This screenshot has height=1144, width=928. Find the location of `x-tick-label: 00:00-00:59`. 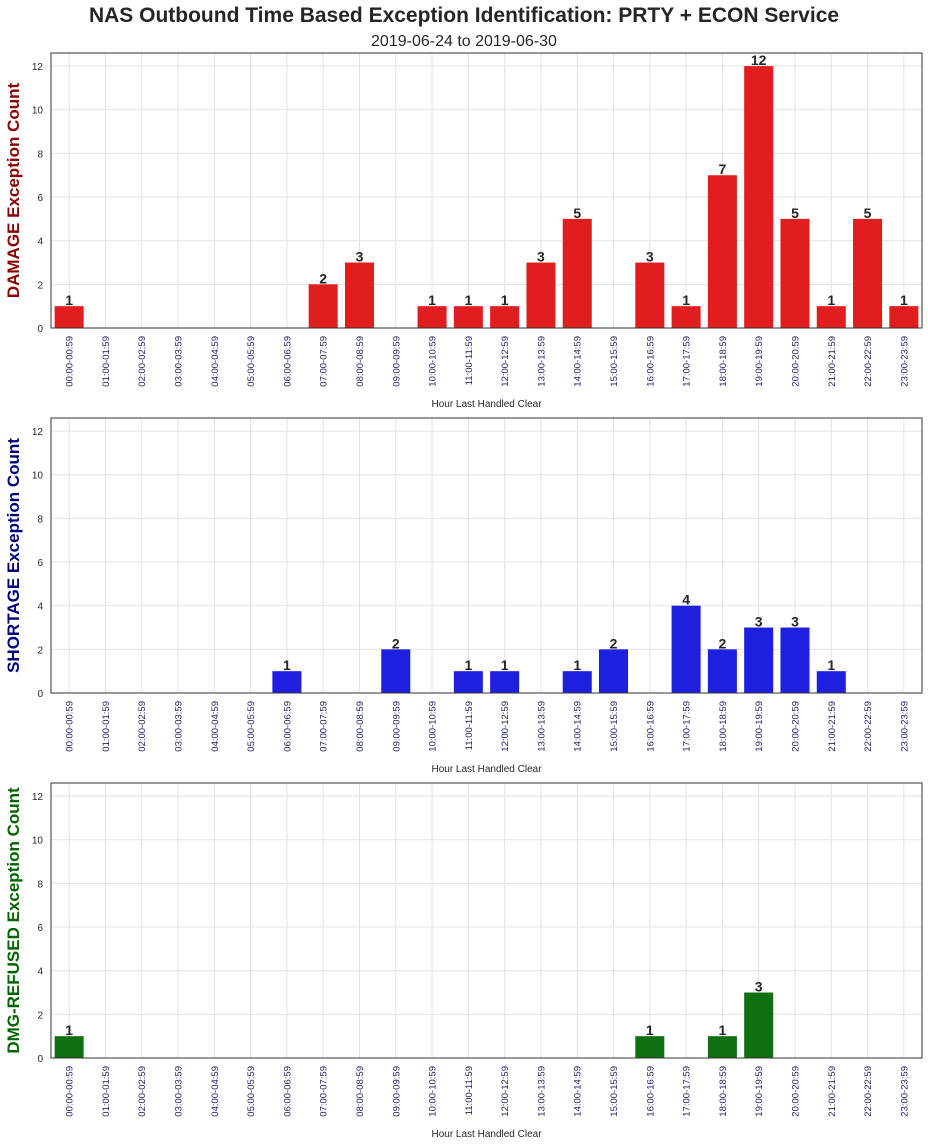

x-tick-label: 00:00-00:59 is located at coordinates (70, 726).